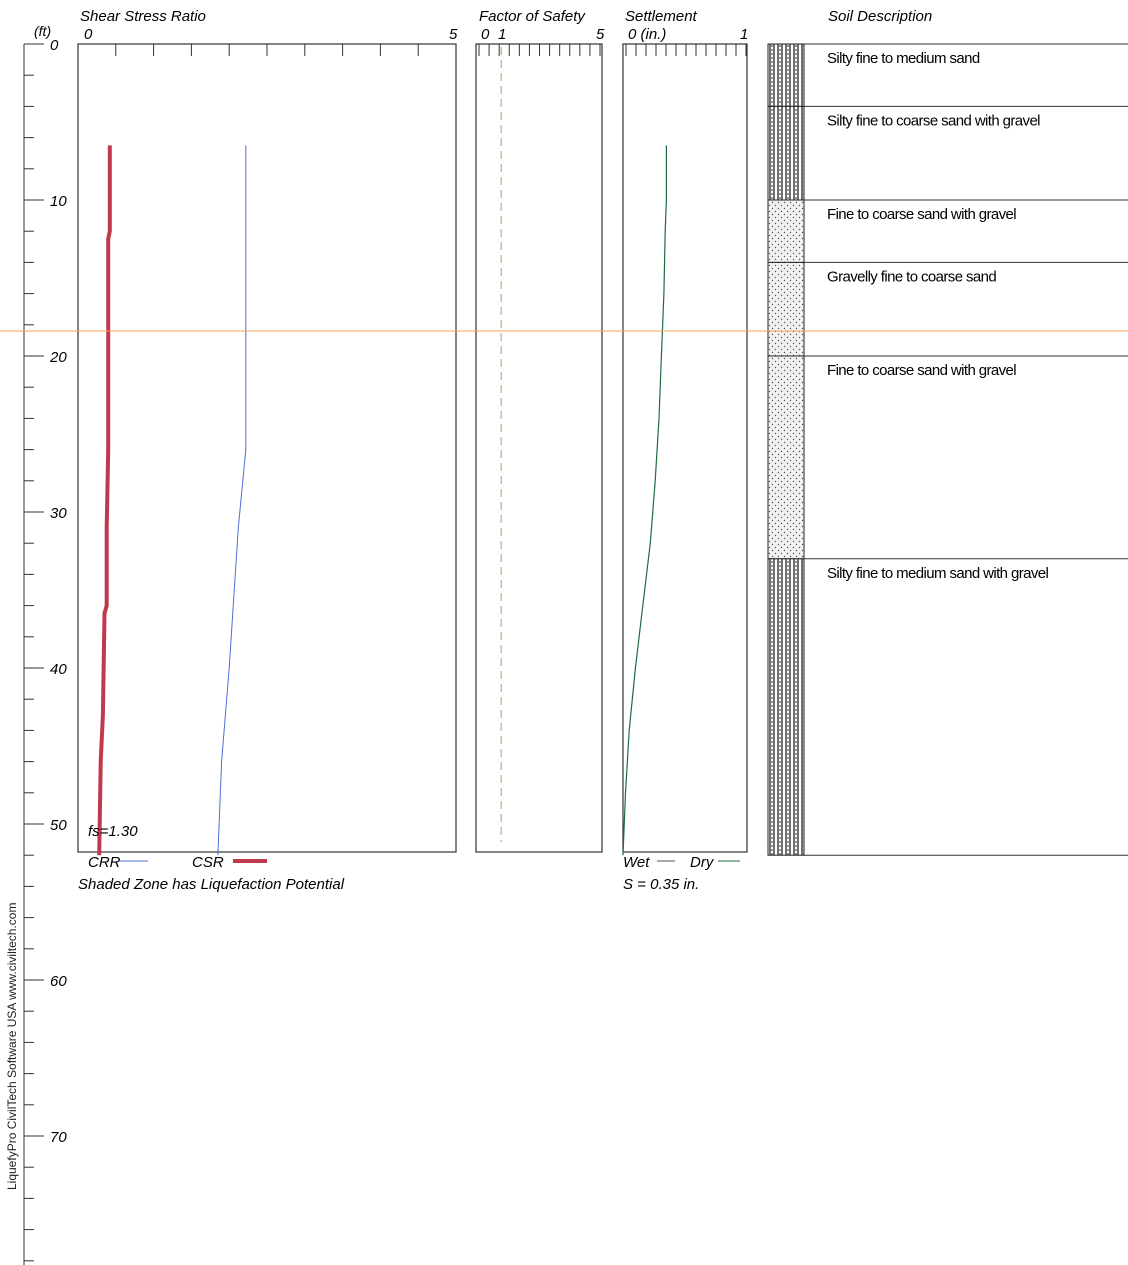 The height and width of the screenshot is (1265, 1128). I want to click on depth-unit-label: (ft), so click(42, 31).